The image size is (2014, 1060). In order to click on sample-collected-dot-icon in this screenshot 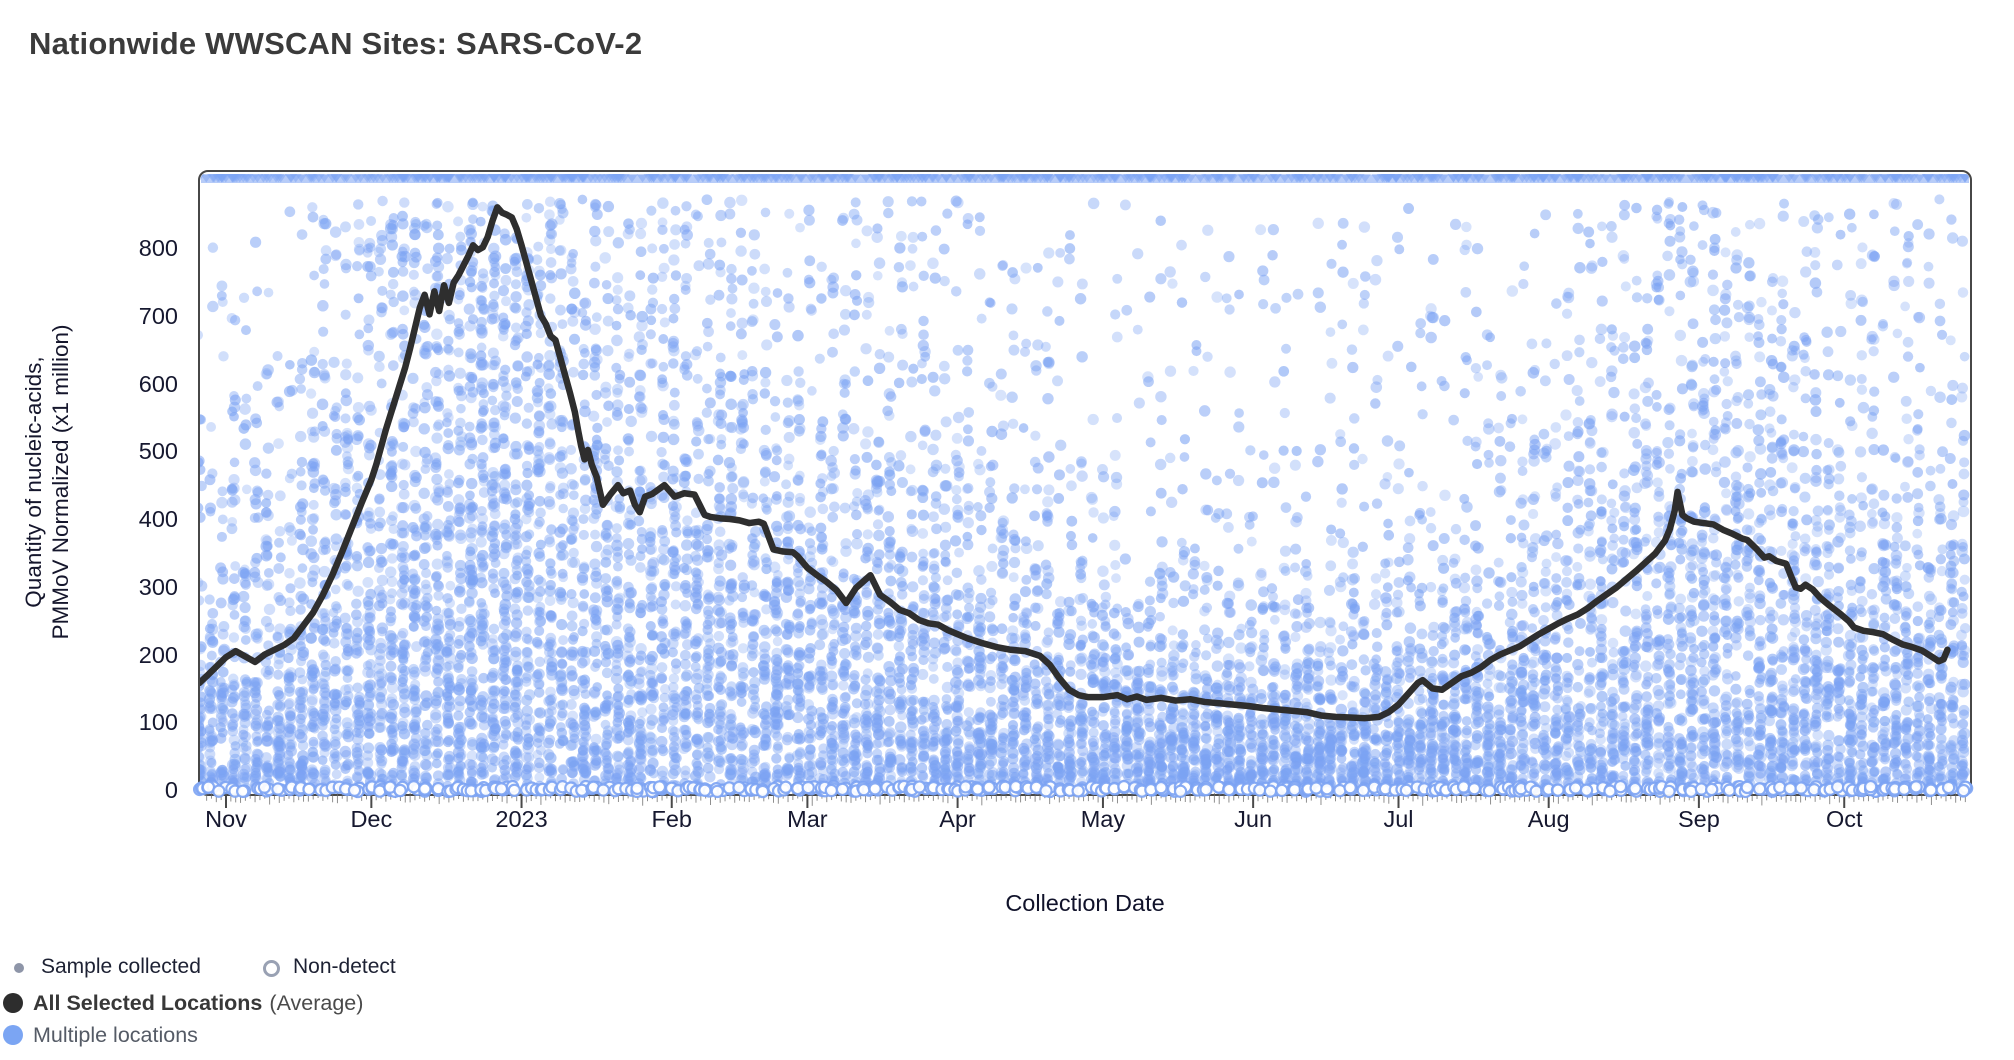, I will do `click(19, 968)`.